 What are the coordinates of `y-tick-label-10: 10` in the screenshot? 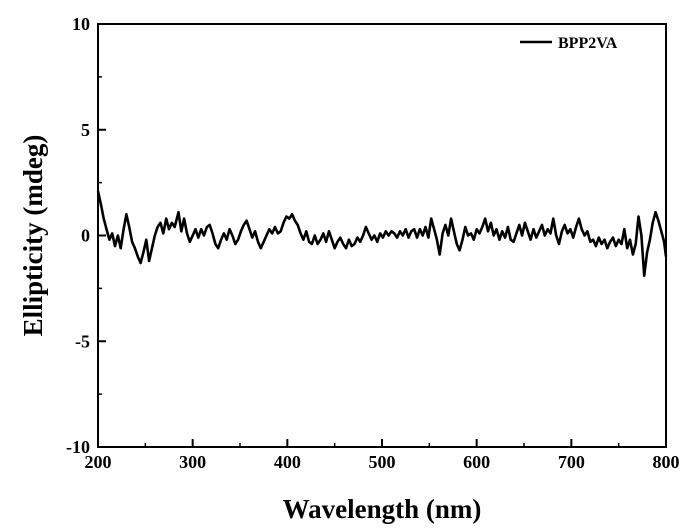 It's located at (81, 24).